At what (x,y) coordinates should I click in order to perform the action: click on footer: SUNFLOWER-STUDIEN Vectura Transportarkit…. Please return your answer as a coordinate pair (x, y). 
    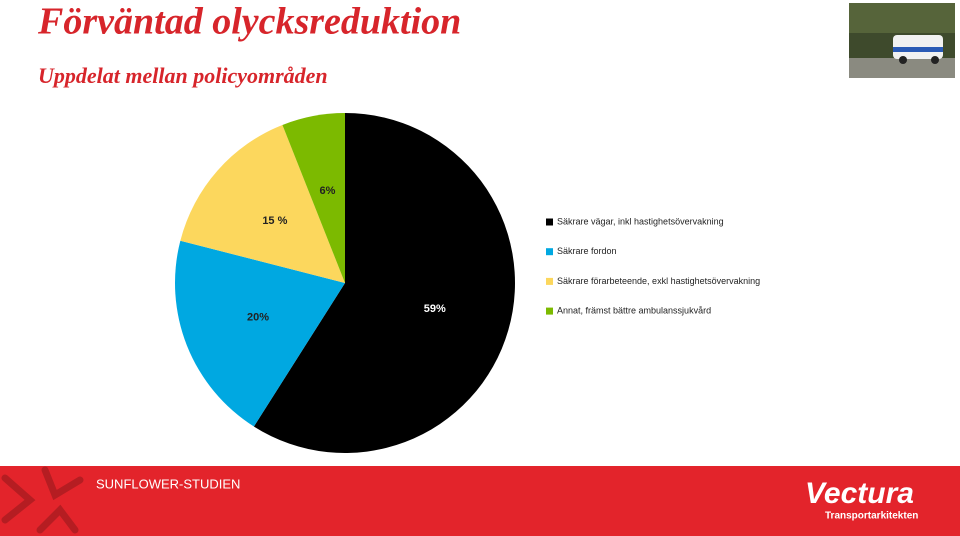
    Looking at the image, I should click on (480, 501).